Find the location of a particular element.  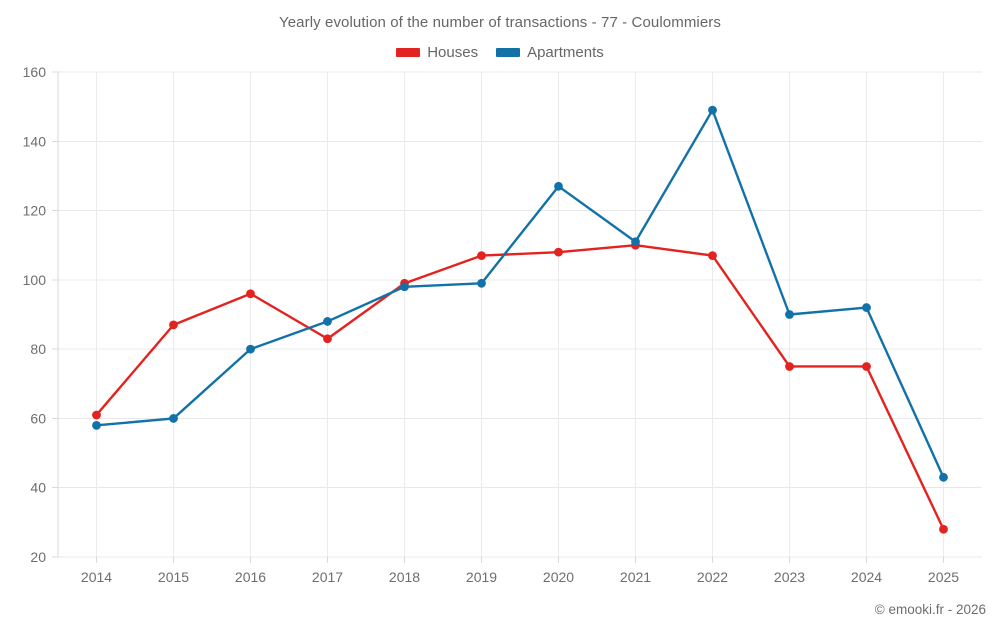

y-axis-tick-label: 100 is located at coordinates (35, 280).